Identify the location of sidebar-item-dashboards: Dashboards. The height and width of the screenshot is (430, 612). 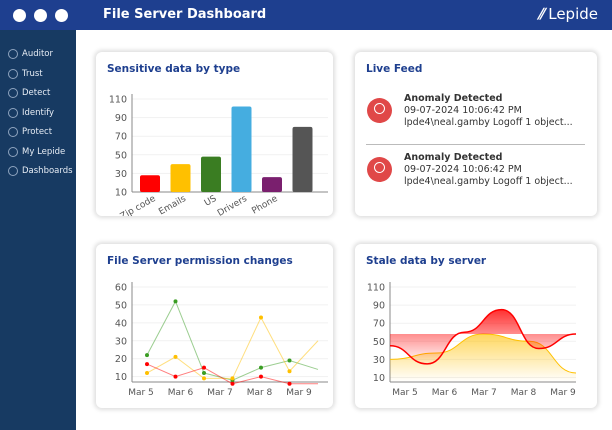
(40, 171).